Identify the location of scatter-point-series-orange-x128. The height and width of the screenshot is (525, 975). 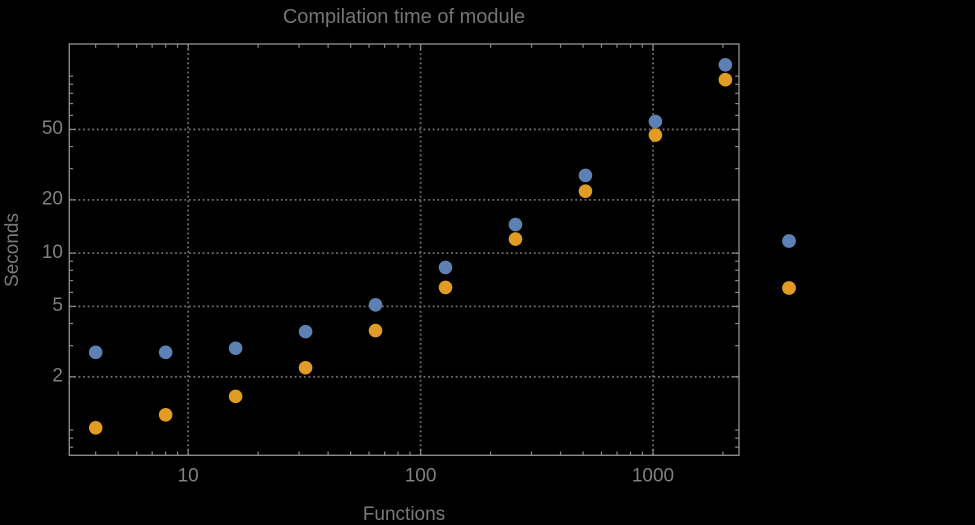
(445, 287).